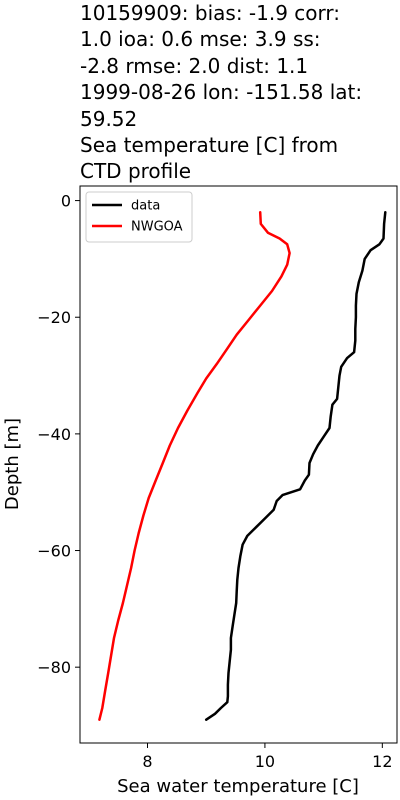 This screenshot has height=800, width=400. What do you see at coordinates (209, 145) in the screenshot?
I see `title-line: Sea temperature [C] from` at bounding box center [209, 145].